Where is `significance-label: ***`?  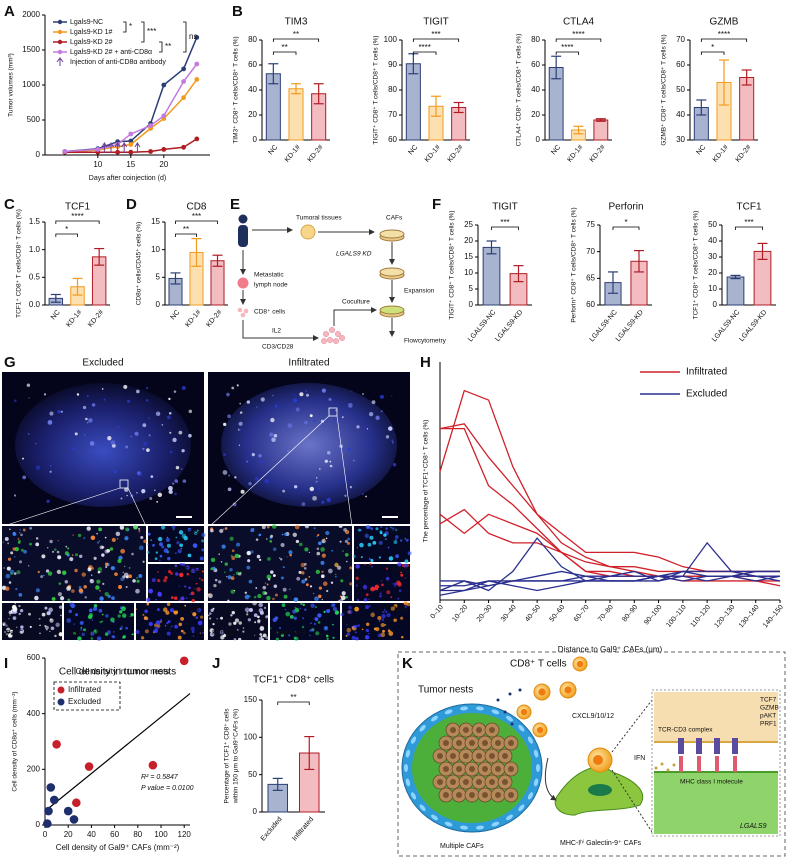
significance-label: *** is located at coordinates (435, 34).